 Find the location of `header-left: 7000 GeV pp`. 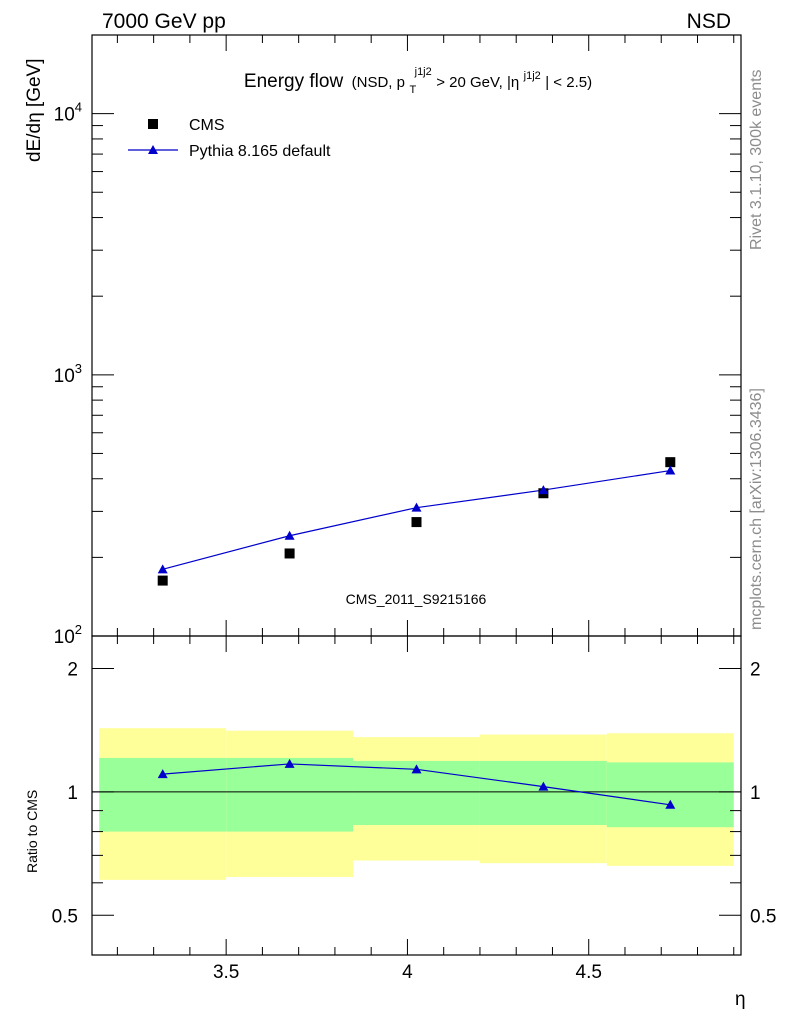

header-left: 7000 GeV pp is located at coordinates (164, 21).